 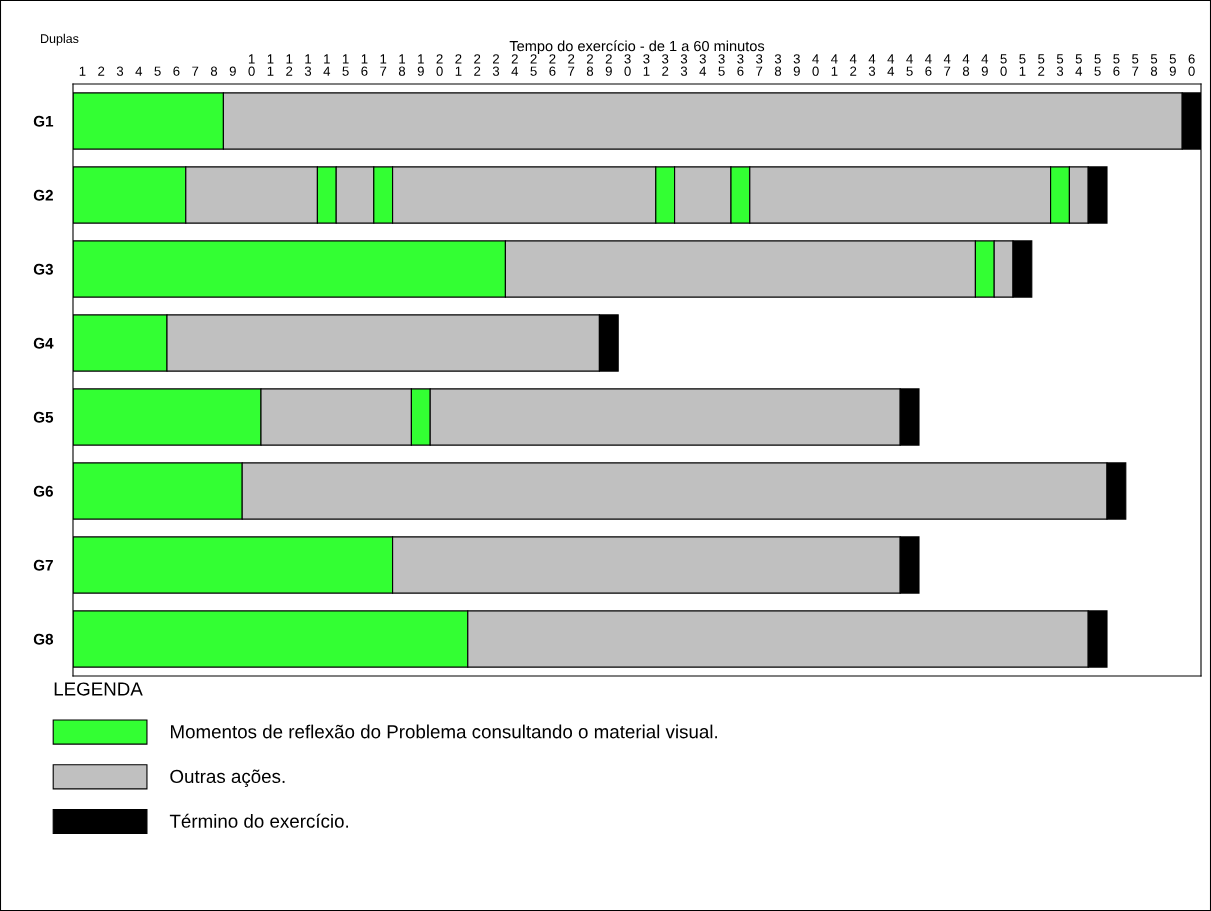 I want to click on x-tick-label: 10, so click(x=251, y=65).